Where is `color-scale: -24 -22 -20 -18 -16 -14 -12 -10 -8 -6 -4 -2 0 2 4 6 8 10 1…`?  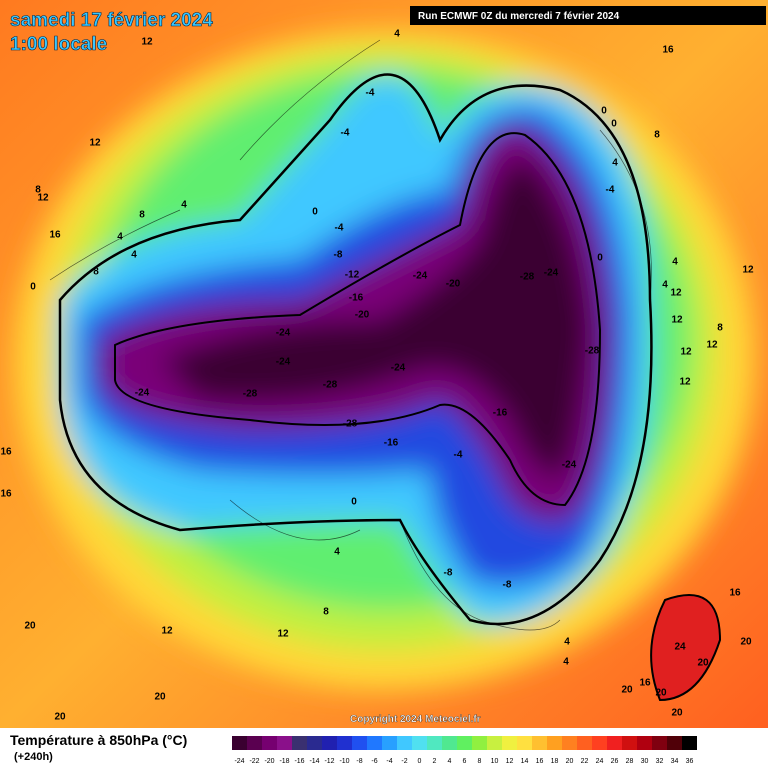
color-scale: -24 -22 -20 -18 -16 -14 -12 -10 -8 -6 -4 -2 0 2 4 6 8 10 1… is located at coordinates (464, 750).